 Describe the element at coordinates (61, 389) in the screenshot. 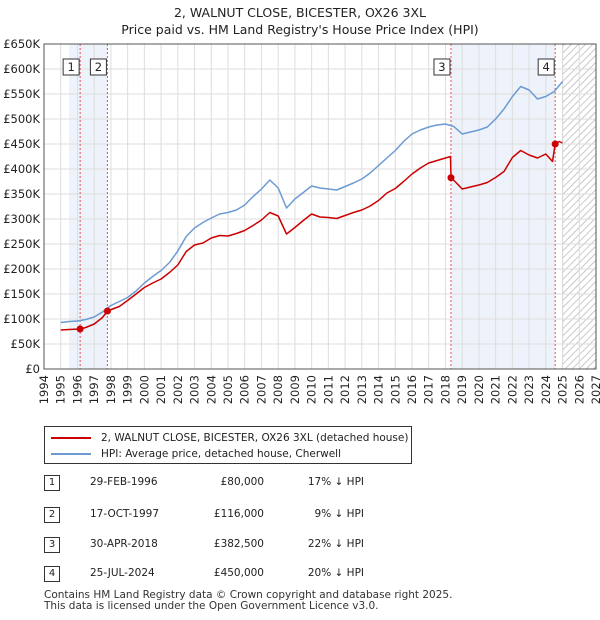

I see `x-tick-label: 1995` at that location.